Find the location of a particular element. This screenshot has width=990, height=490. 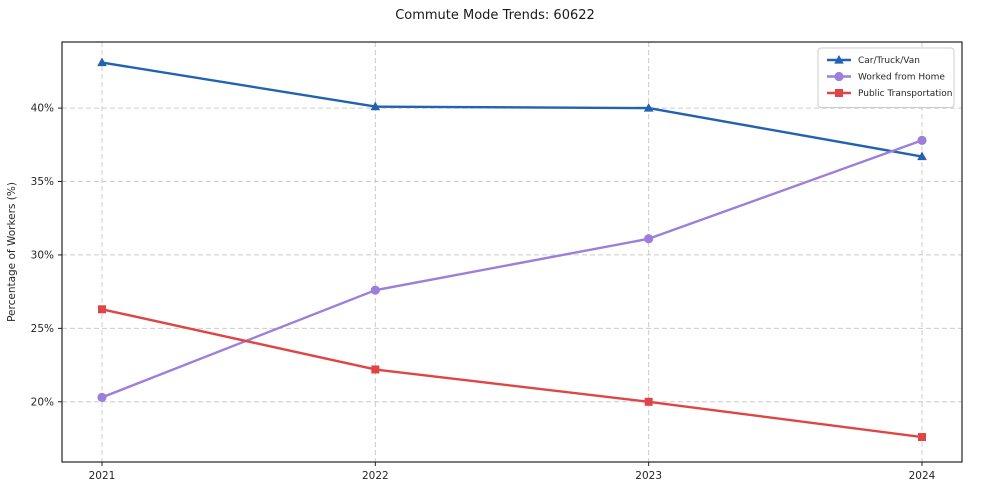

legend-label: Public Transportation is located at coordinates (905, 94).